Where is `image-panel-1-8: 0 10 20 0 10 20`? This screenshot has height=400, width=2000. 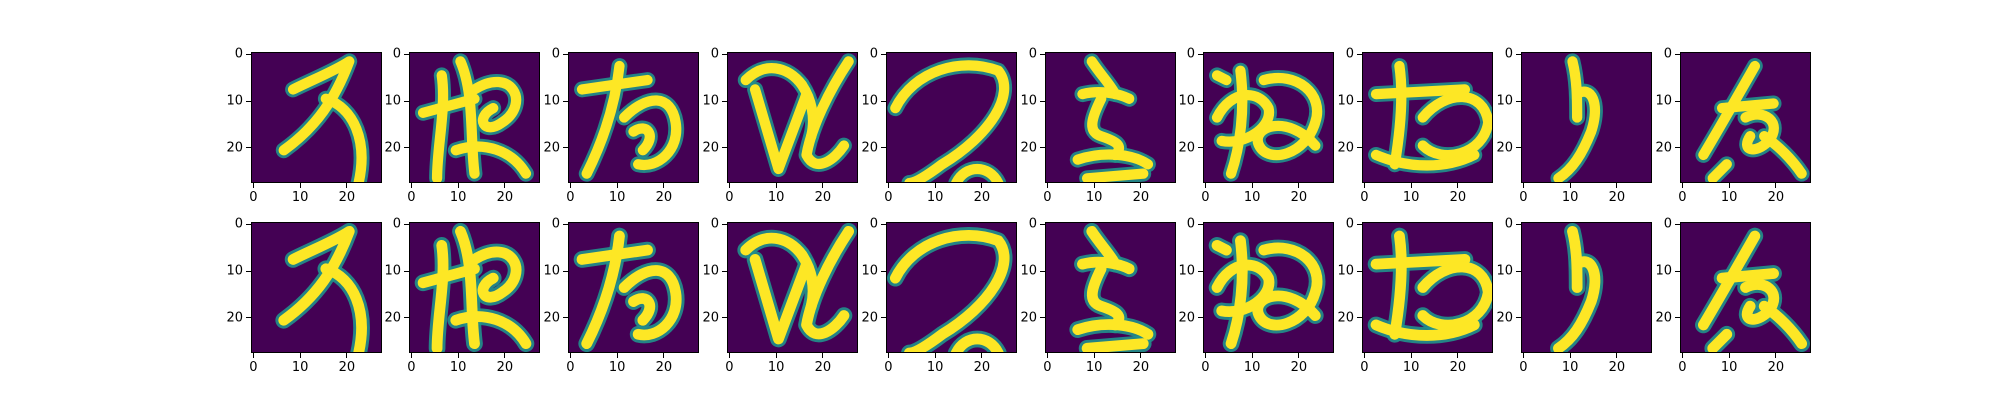
image-panel-1-8: 0 10 20 0 10 20 is located at coordinates (1574, 296).